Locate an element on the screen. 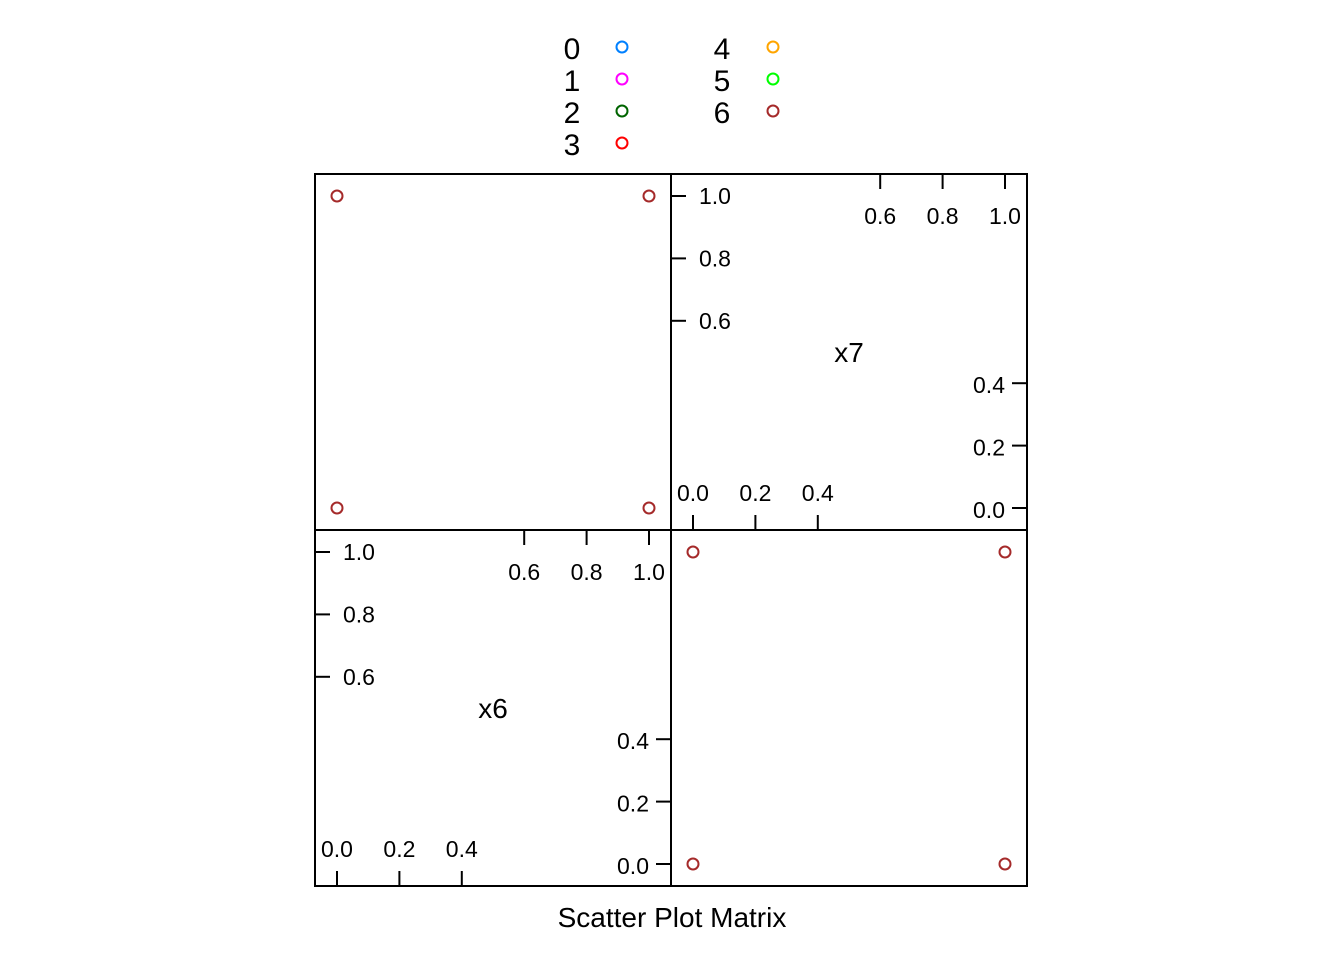 Image resolution: width=1344 pixels, height=960 pixels. tick-label-x6-left-0.8: 0.8 is located at coordinates (359, 614).